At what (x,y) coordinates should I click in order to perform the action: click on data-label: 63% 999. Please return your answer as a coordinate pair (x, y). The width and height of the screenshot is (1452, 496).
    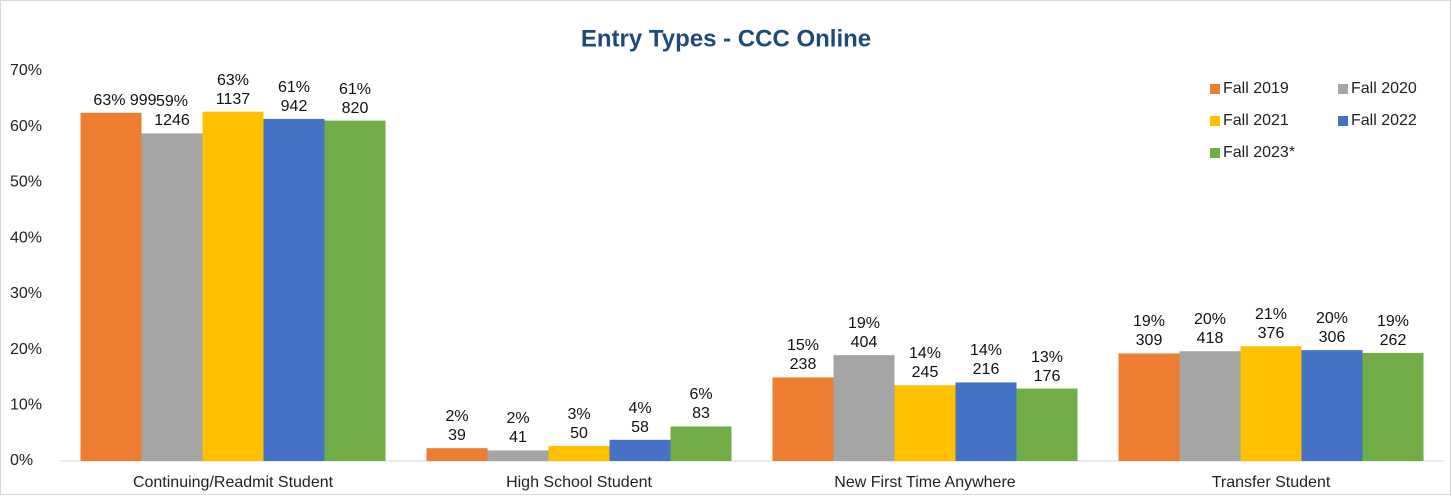
    Looking at the image, I should click on (125, 100).